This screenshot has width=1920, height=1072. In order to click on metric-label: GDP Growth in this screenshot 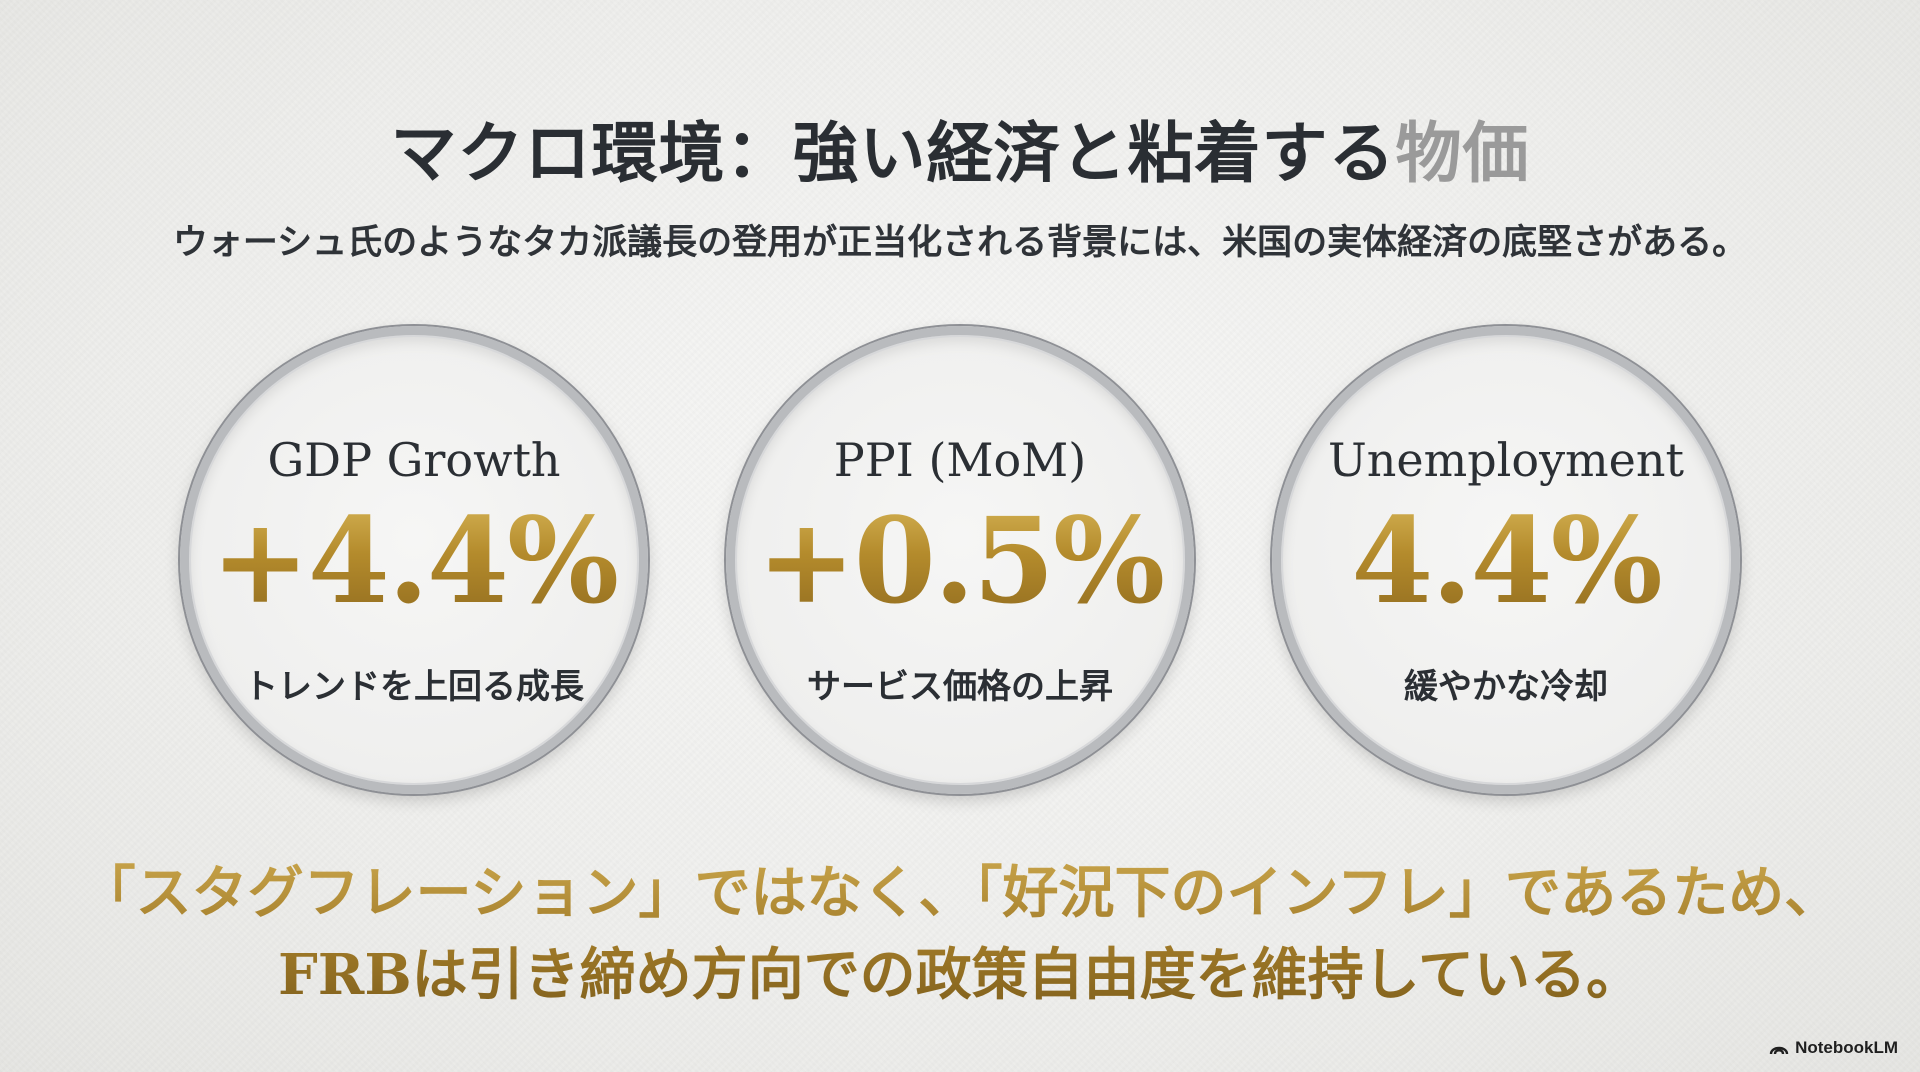, I will do `click(414, 460)`.